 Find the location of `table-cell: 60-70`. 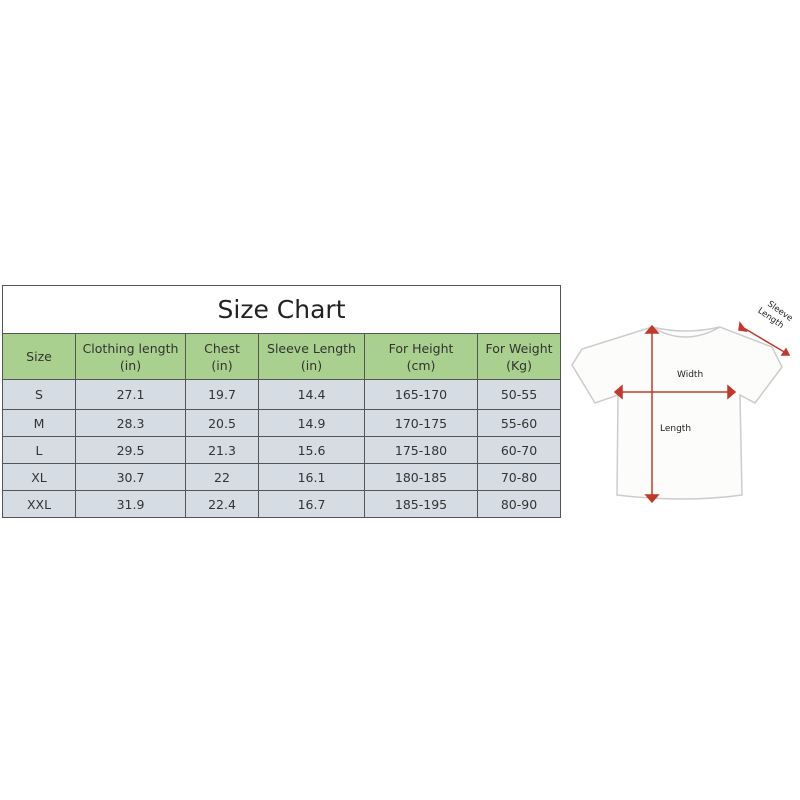

table-cell: 60-70 is located at coordinates (519, 450).